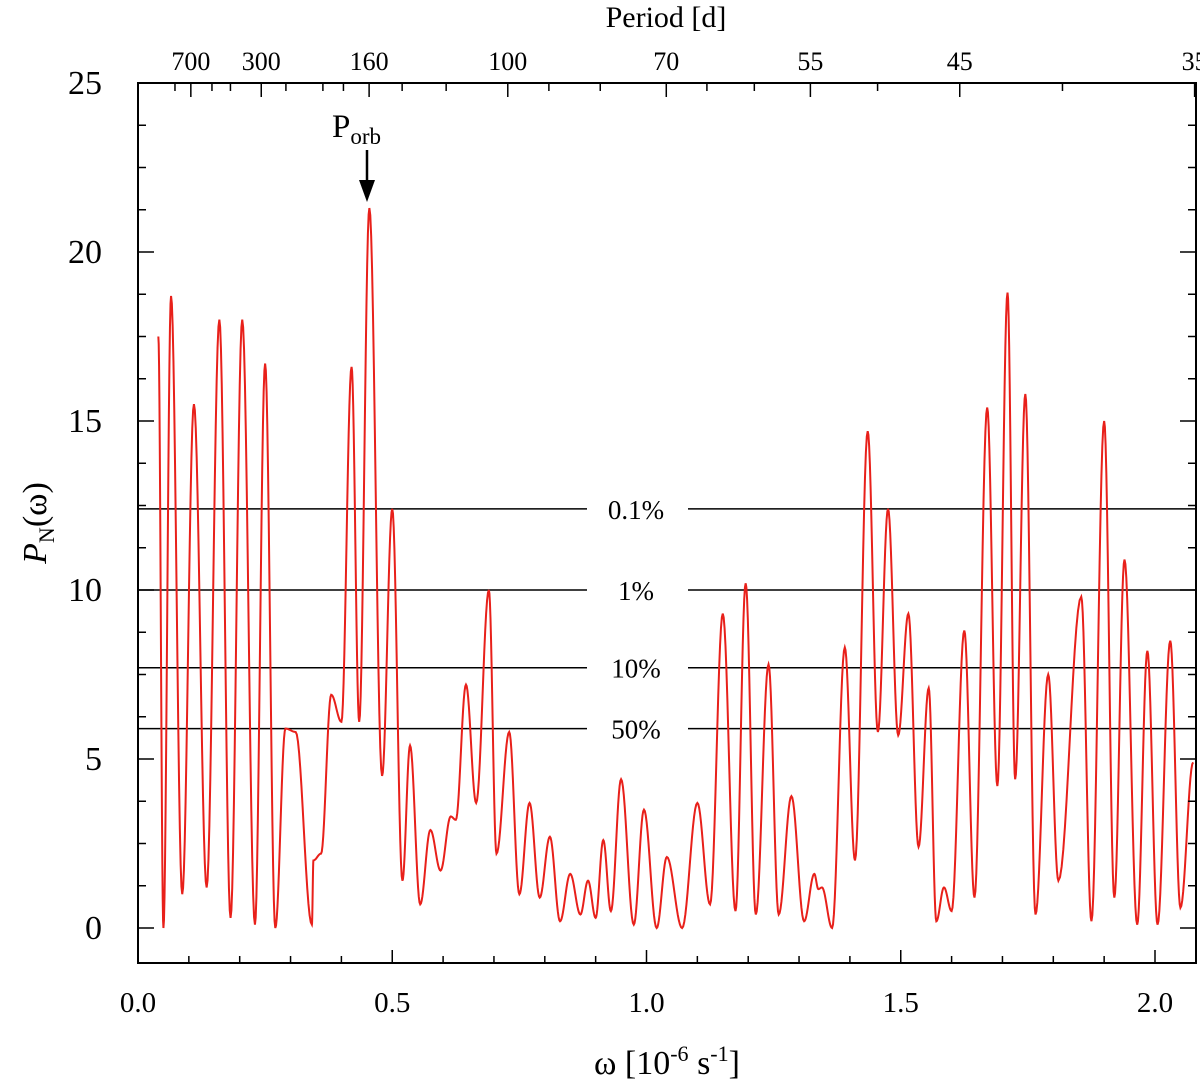 This screenshot has width=1200, height=1084. I want to click on x-tick-label: 0.0, so click(138, 1003).